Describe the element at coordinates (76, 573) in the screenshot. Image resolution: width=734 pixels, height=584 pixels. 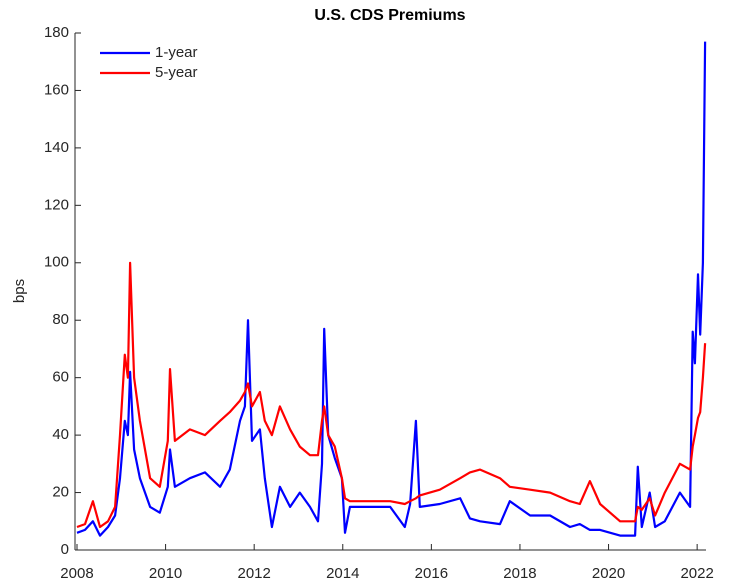
I see `x-tick-label: 2008` at that location.